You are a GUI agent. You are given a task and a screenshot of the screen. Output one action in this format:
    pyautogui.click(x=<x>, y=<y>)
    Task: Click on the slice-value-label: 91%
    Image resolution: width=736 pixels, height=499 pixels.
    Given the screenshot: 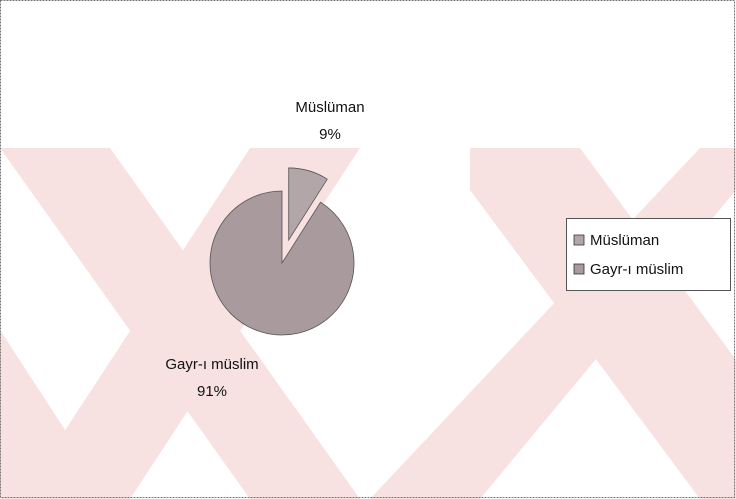 What is the action you would take?
    pyautogui.click(x=212, y=391)
    